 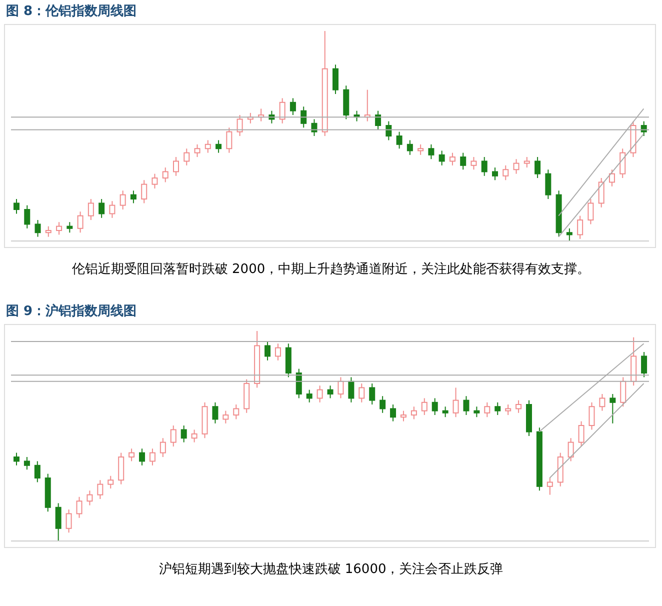 I want to click on chart-title: 图 8：伦铝指数周线图, so click(x=71, y=12).